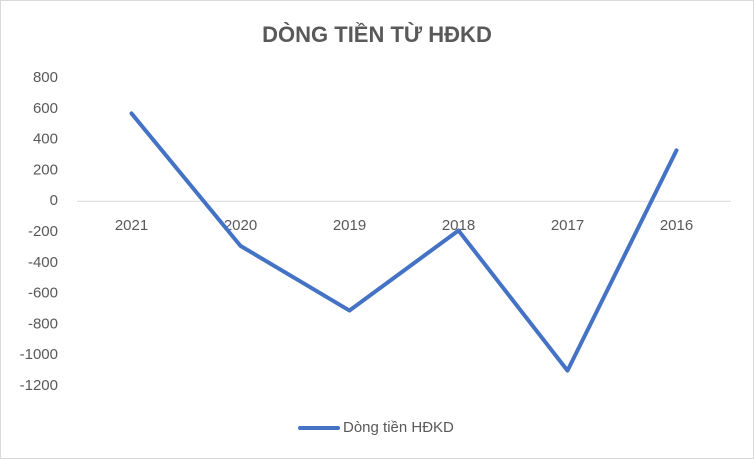  Describe the element at coordinates (45, 139) in the screenshot. I see `y-tick-label: 400` at that location.